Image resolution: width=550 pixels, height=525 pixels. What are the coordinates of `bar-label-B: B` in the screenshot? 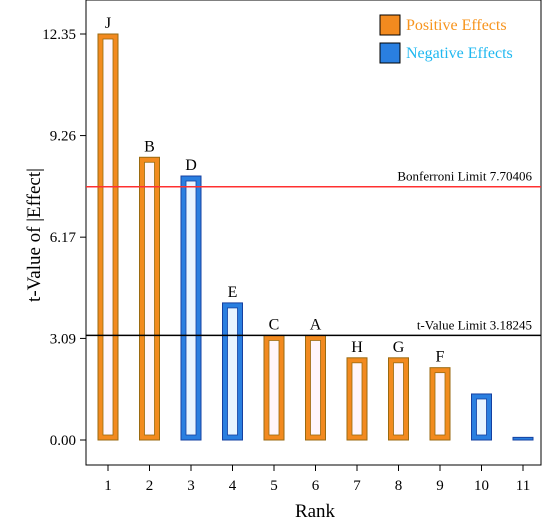 It's located at (149, 146).